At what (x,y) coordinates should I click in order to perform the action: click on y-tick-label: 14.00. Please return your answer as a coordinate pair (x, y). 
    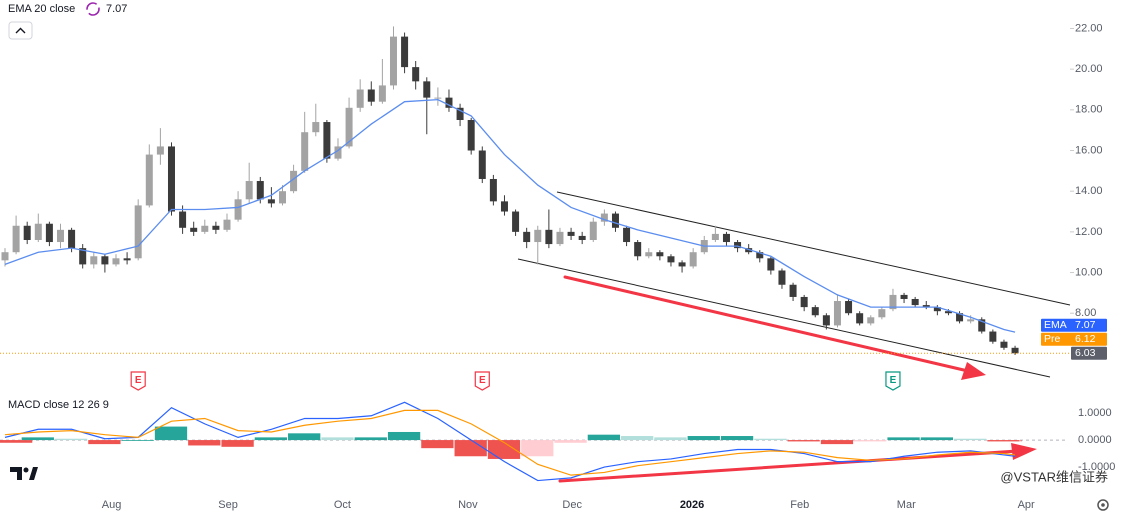
    Looking at the image, I should click on (1089, 191).